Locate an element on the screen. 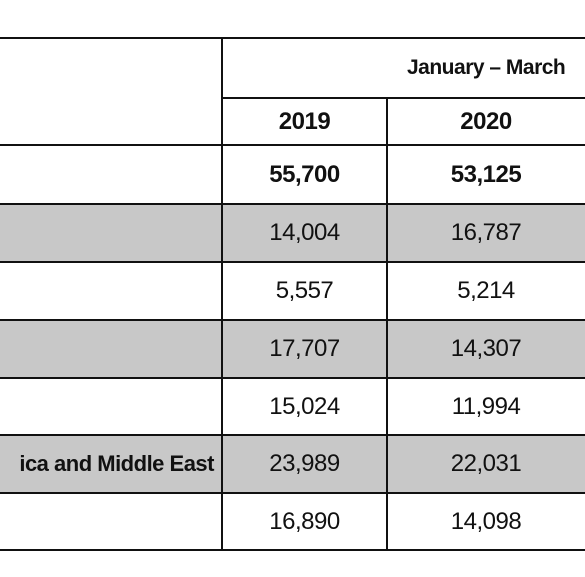 This screenshot has width=585, height=577. value-cell: 16,890 is located at coordinates (304, 521).